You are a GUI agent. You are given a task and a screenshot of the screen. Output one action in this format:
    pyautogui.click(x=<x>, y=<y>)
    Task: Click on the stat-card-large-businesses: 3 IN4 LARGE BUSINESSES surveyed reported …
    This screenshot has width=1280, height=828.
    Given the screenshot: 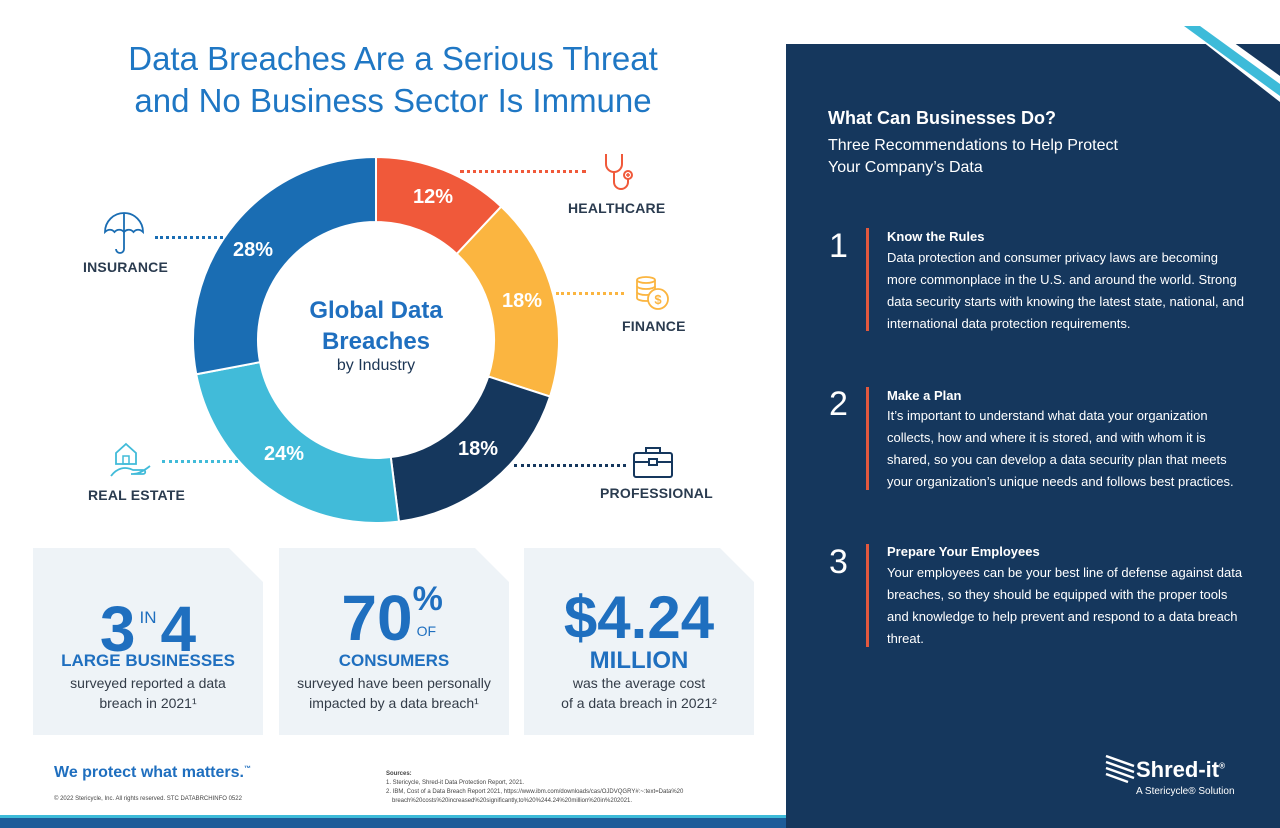 What is the action you would take?
    pyautogui.click(x=148, y=641)
    